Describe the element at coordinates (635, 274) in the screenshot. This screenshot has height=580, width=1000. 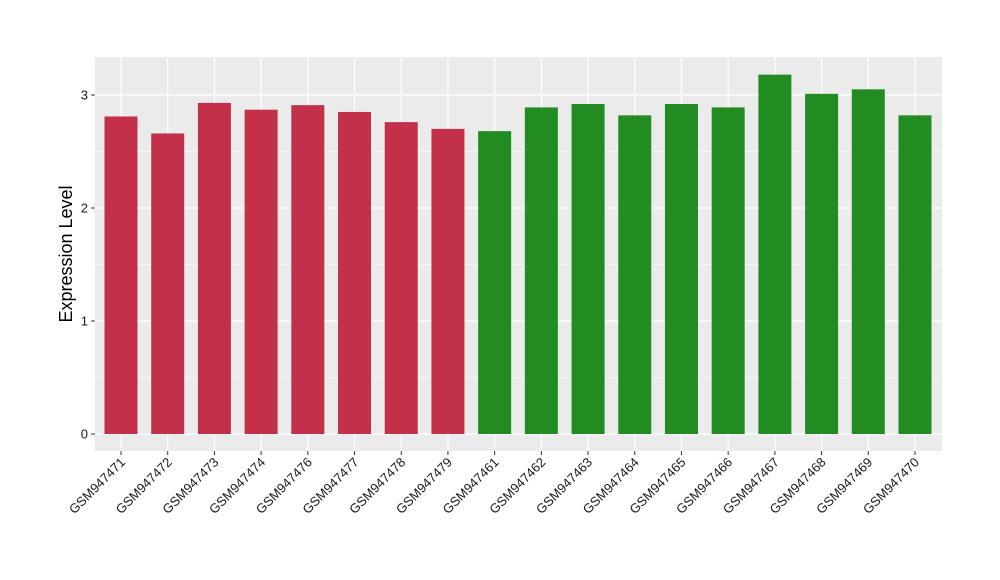
I see `bar-GSM947464` at that location.